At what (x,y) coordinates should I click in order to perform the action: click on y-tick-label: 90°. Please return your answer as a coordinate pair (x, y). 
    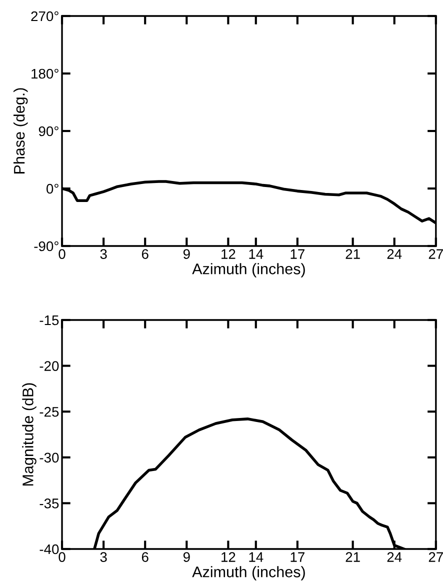
    Looking at the image, I should click on (48, 131).